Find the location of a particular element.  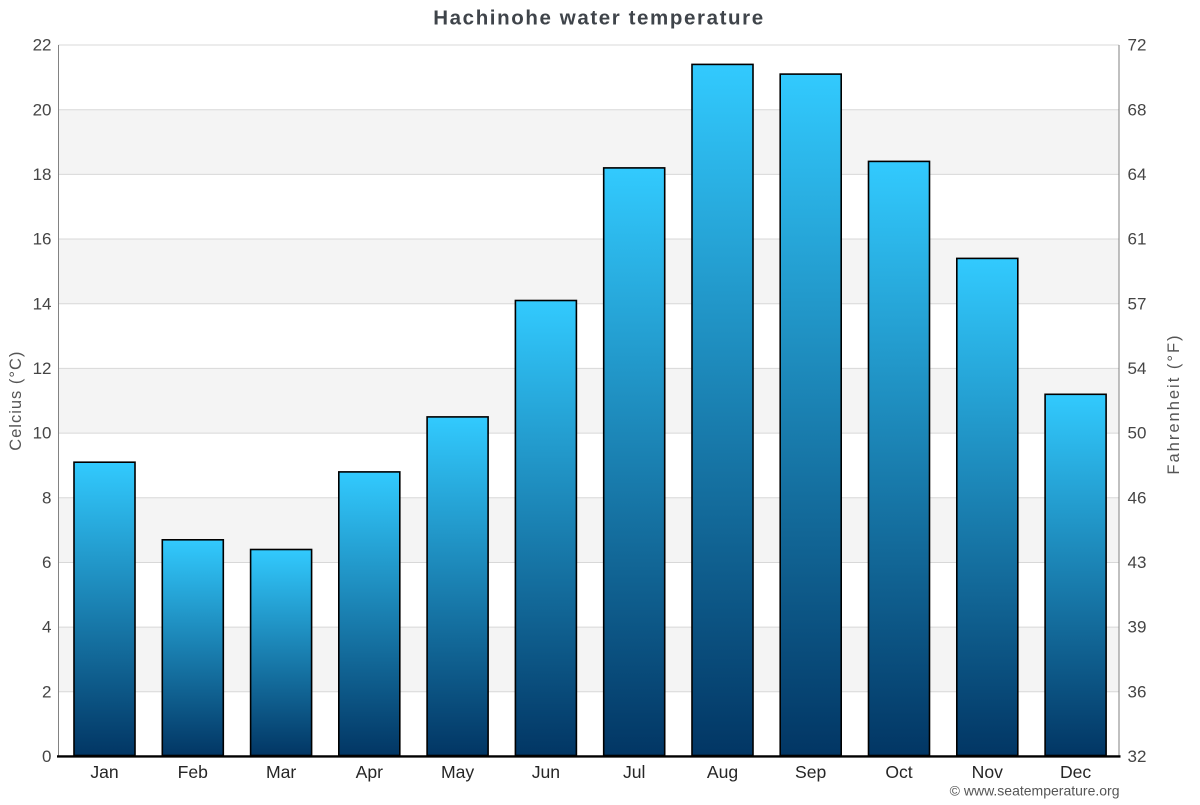

svg-text: Dec is located at coordinates (1075, 772).